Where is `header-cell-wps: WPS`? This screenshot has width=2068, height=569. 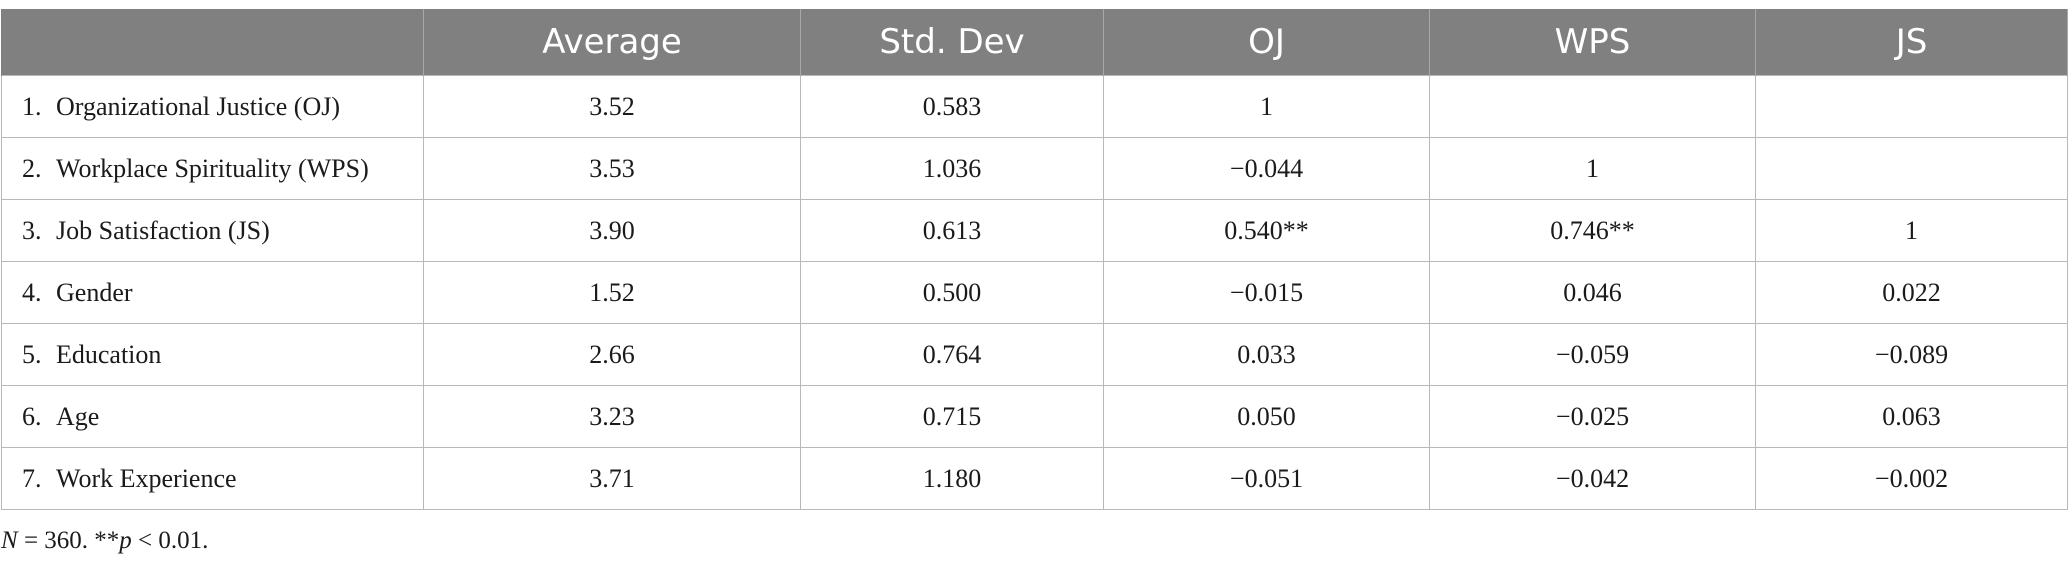
header-cell-wps: WPS is located at coordinates (1592, 42).